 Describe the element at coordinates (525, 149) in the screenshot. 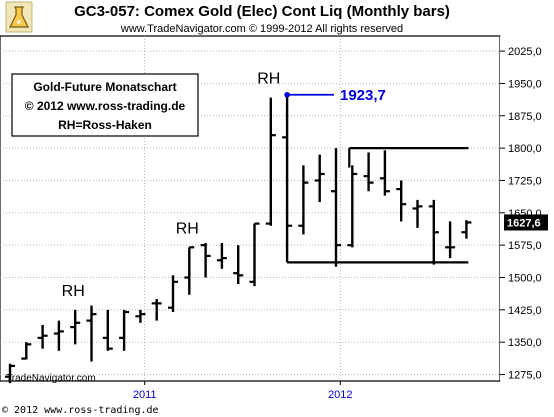

I see `y-tick-label: 1800,0` at that location.